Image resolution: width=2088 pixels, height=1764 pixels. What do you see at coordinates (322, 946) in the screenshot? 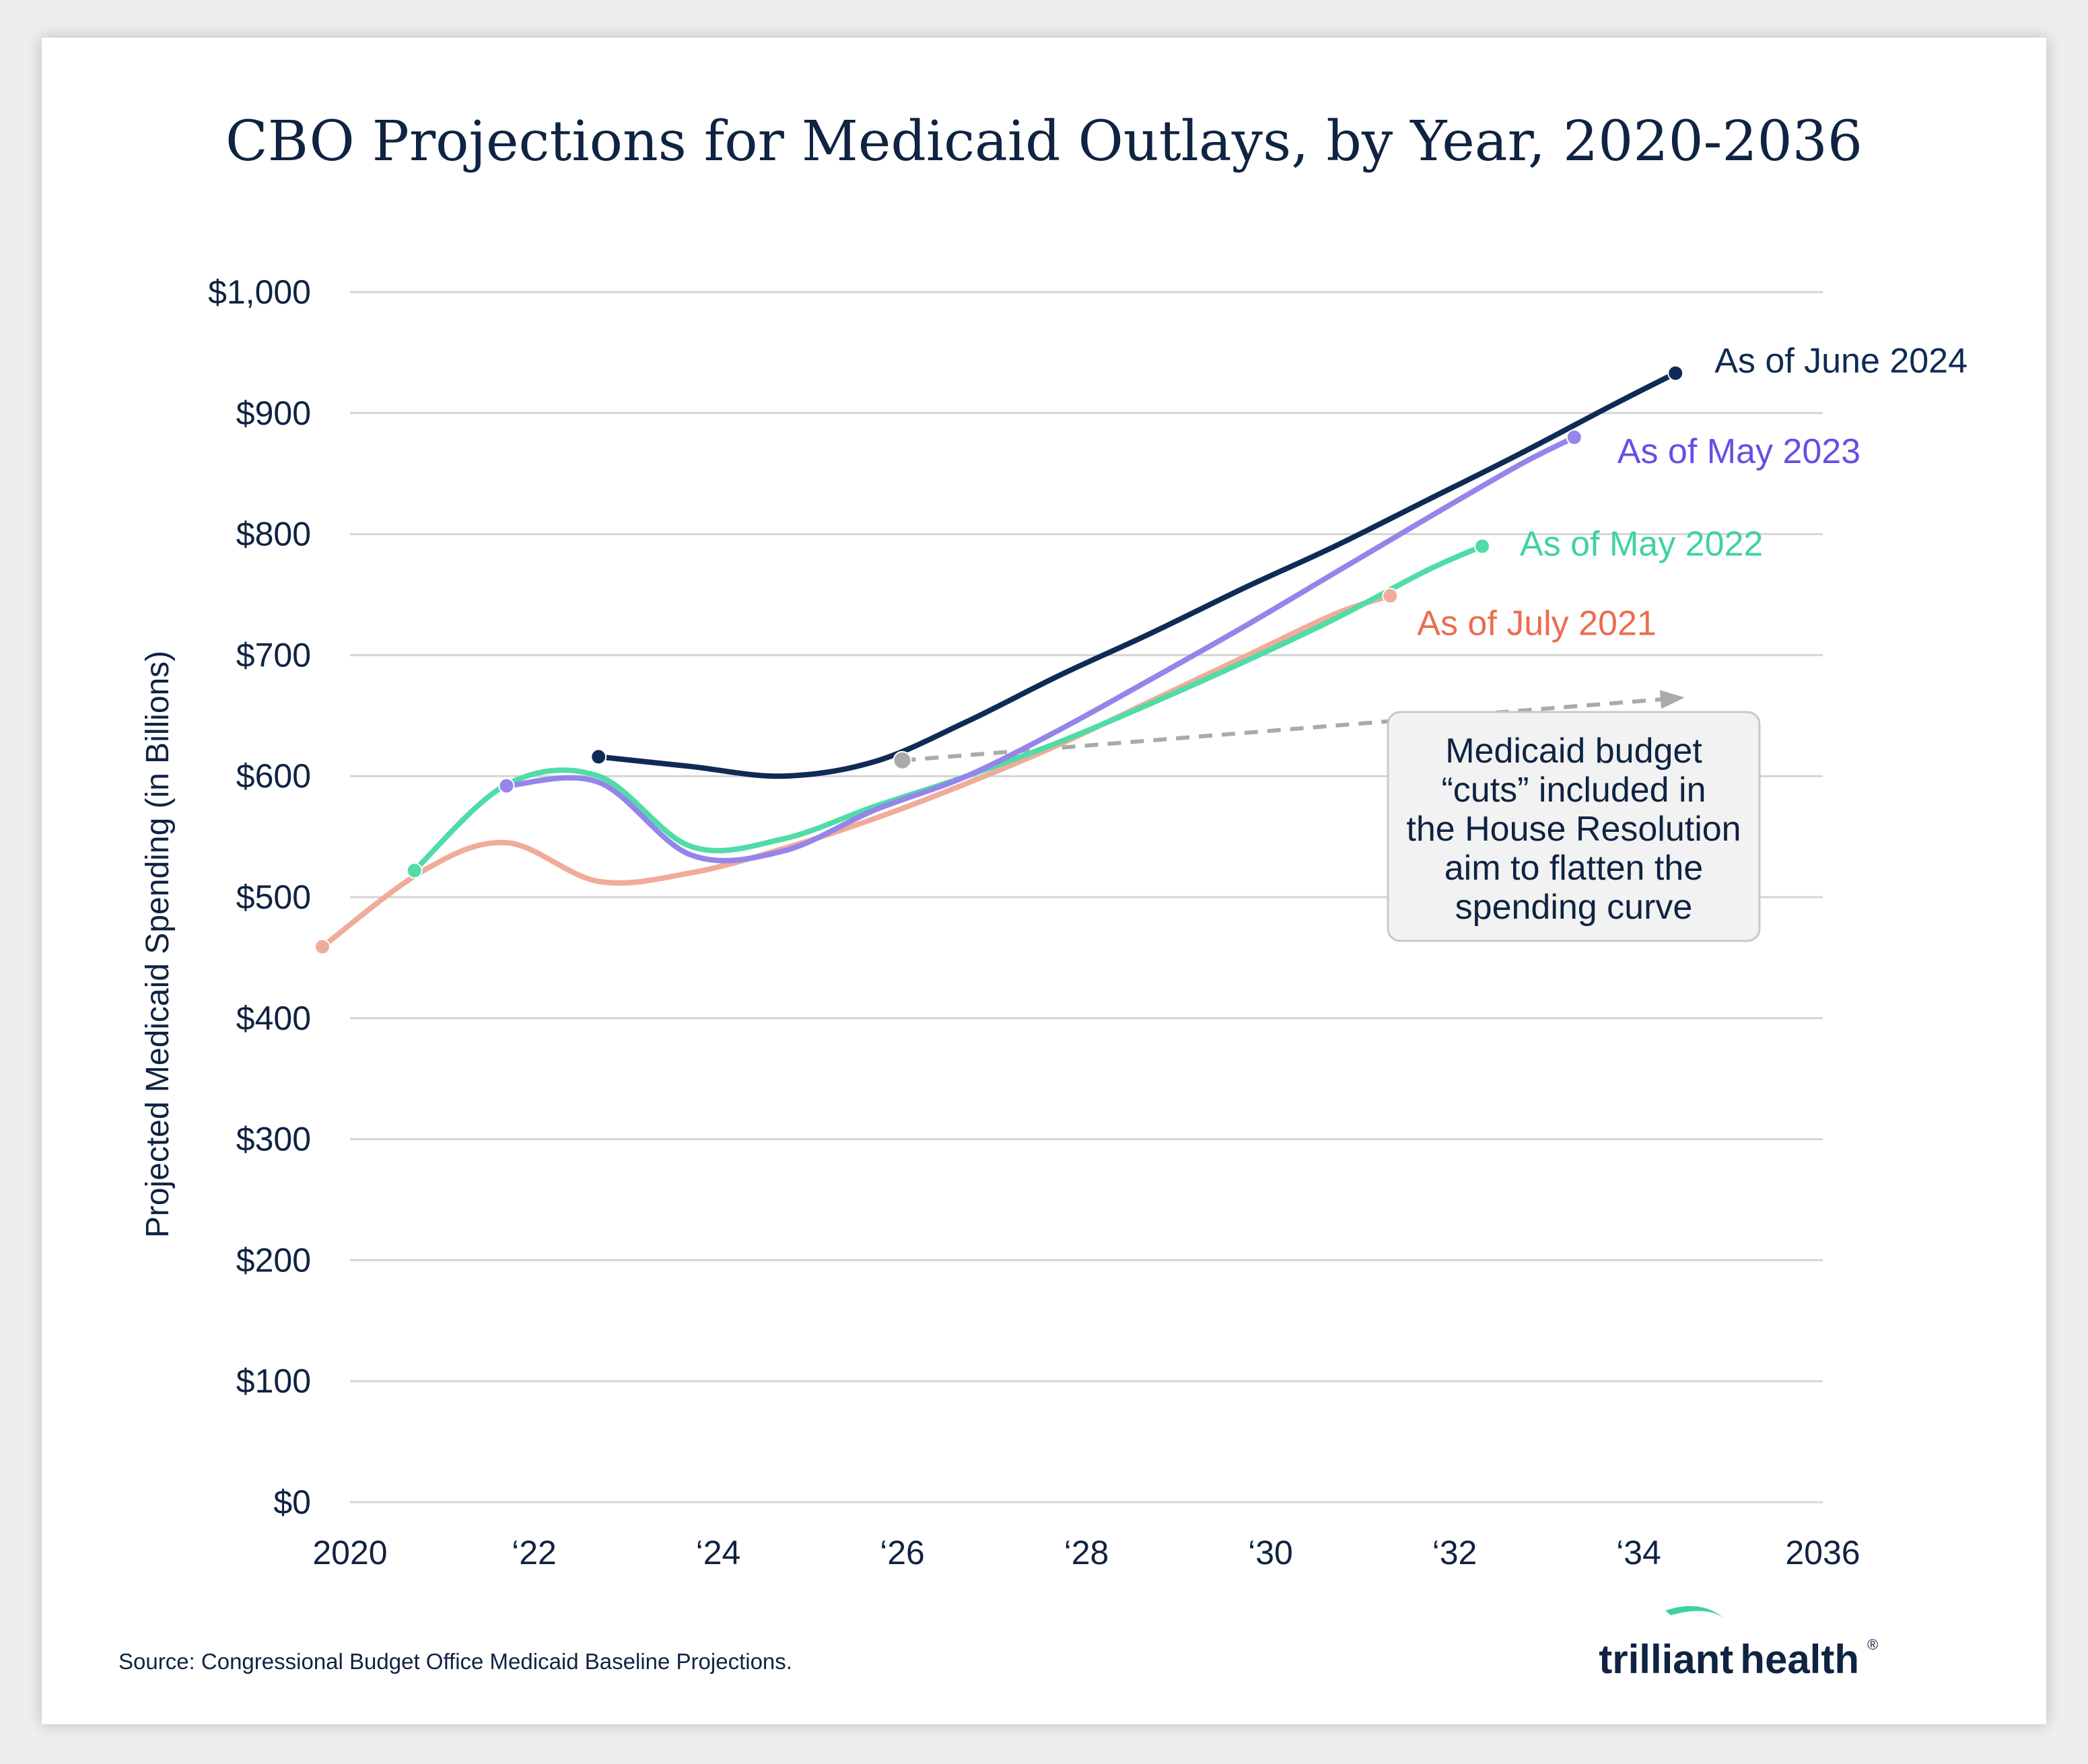
I see `series-point-july-2021-start` at bounding box center [322, 946].